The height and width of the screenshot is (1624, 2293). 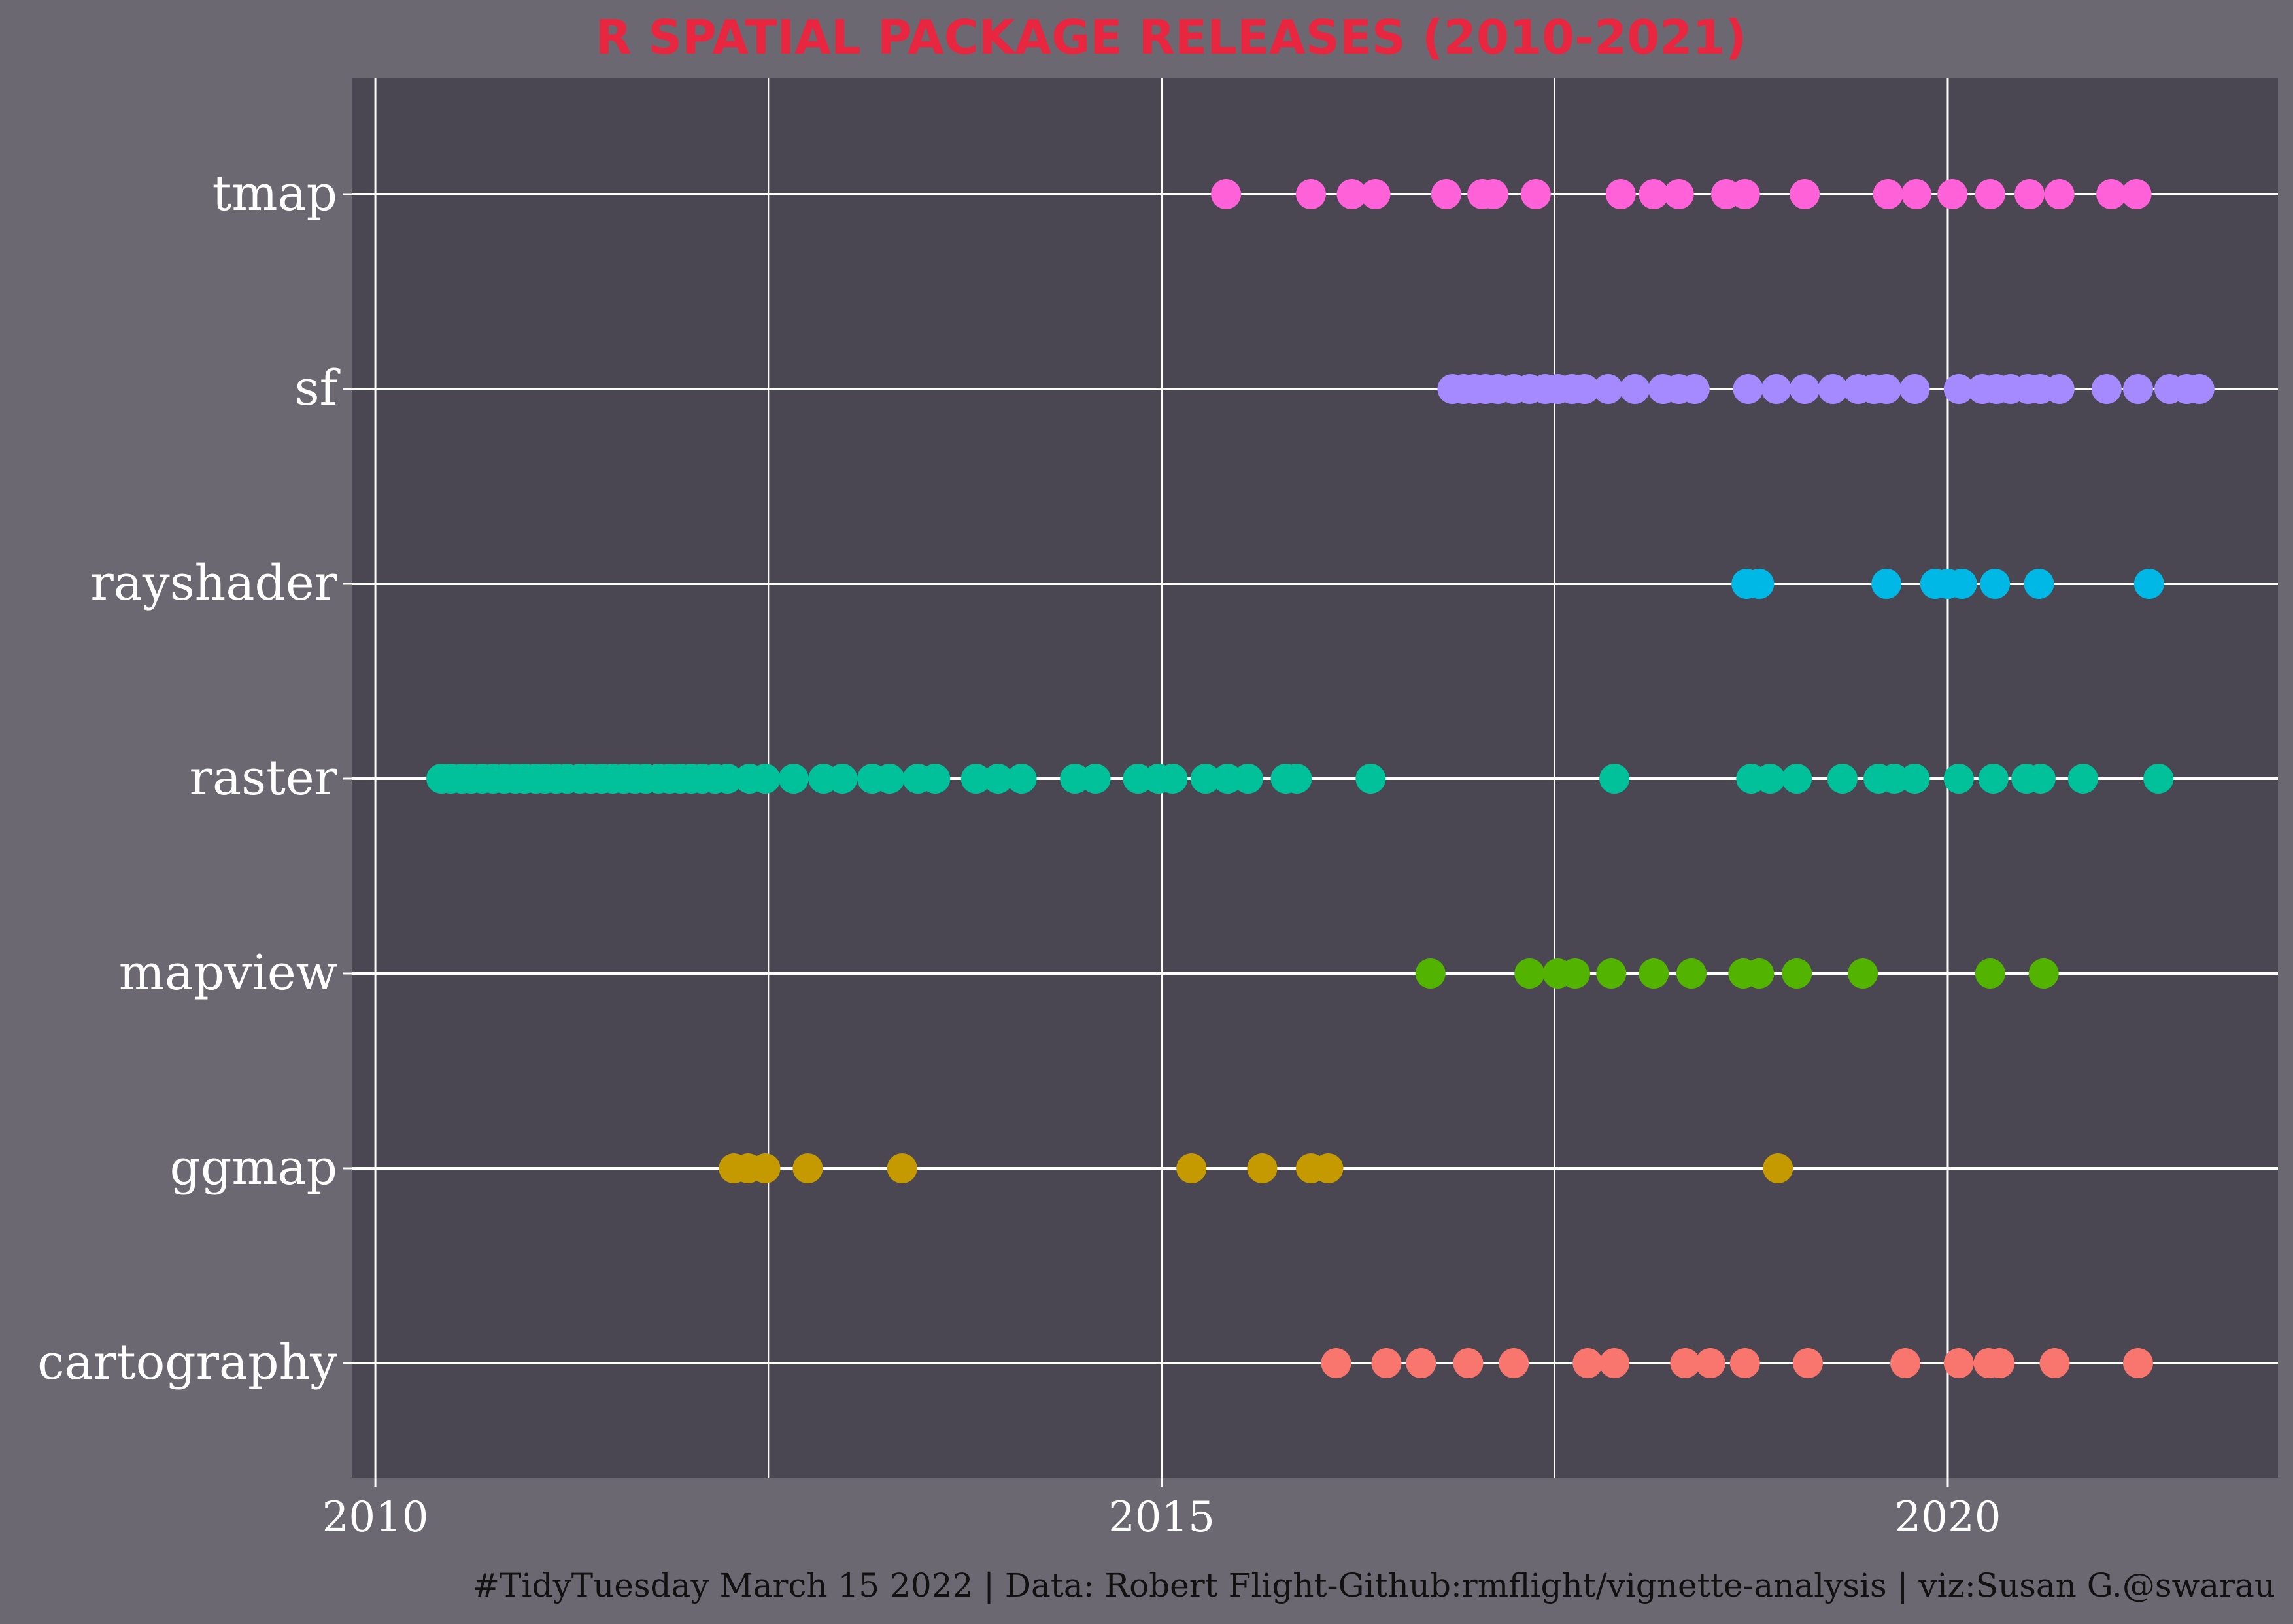 I want to click on tick-label-x: 2020, so click(x=1948, y=1517).